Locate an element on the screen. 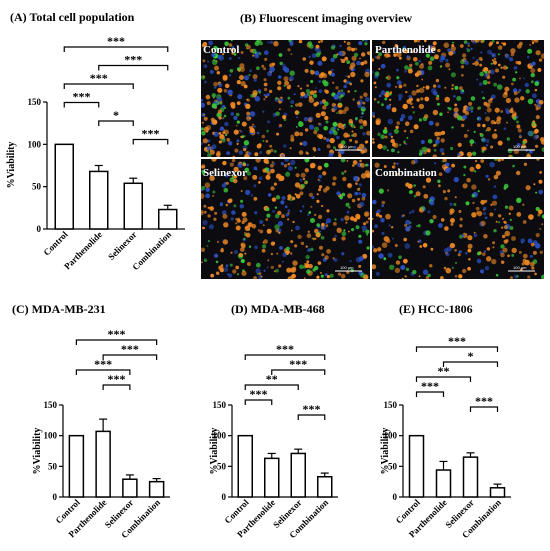 Image resolution: width=550 pixels, height=551 pixels. y-tick-label: 100 is located at coordinates (51, 436).